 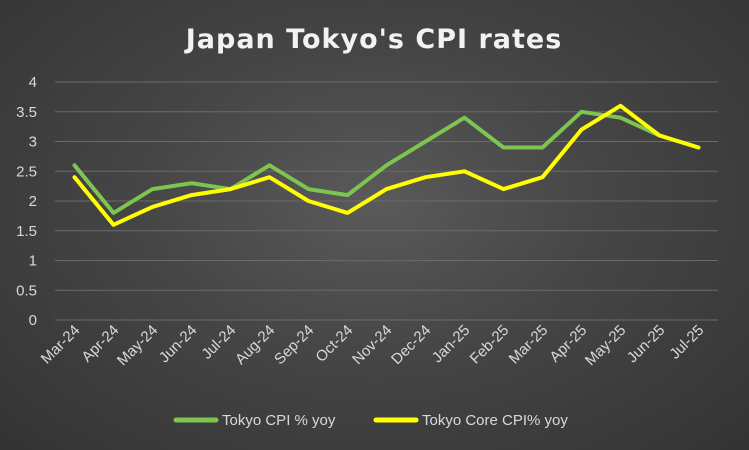 What do you see at coordinates (529, 345) in the screenshot?
I see `x-tick-label: Mar-25` at bounding box center [529, 345].